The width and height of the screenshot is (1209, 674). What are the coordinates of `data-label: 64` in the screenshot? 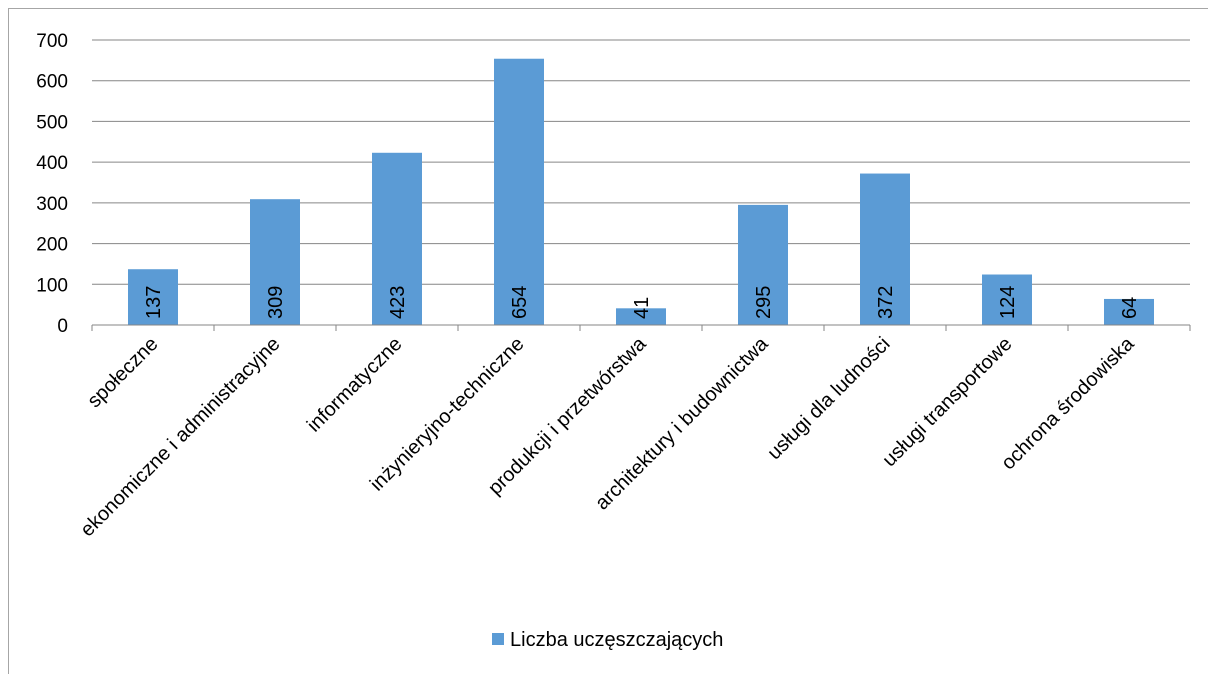 It's located at (1130, 308).